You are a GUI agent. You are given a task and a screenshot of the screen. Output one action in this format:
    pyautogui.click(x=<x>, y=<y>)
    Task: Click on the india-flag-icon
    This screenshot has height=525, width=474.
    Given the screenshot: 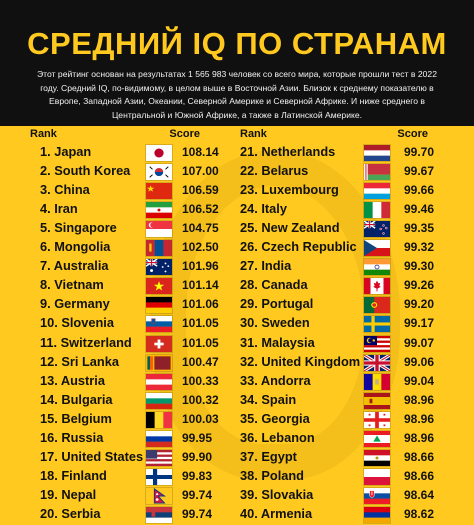 What is the action you would take?
    pyautogui.click(x=377, y=267)
    